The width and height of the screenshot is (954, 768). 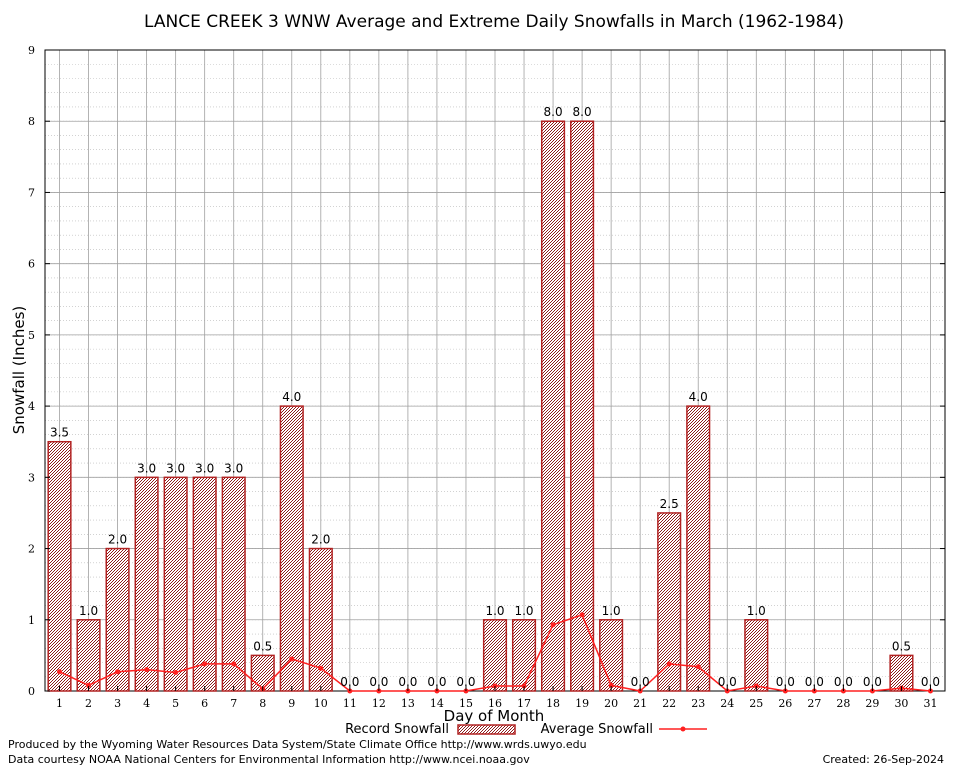 I want to click on x-tick-label: 13, so click(x=408, y=703).